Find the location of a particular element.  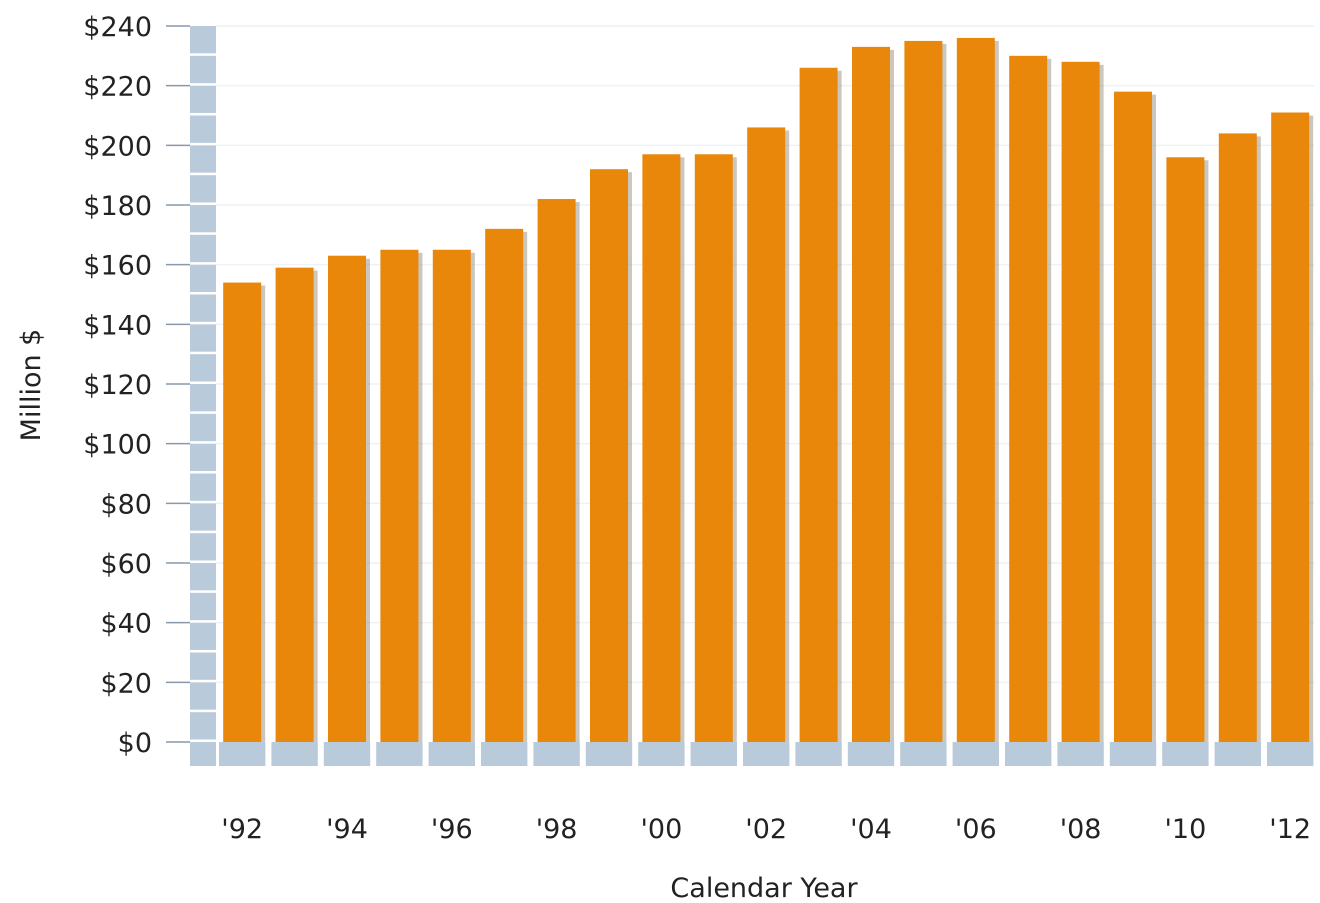

x-tick-label: '94 is located at coordinates (347, 829).